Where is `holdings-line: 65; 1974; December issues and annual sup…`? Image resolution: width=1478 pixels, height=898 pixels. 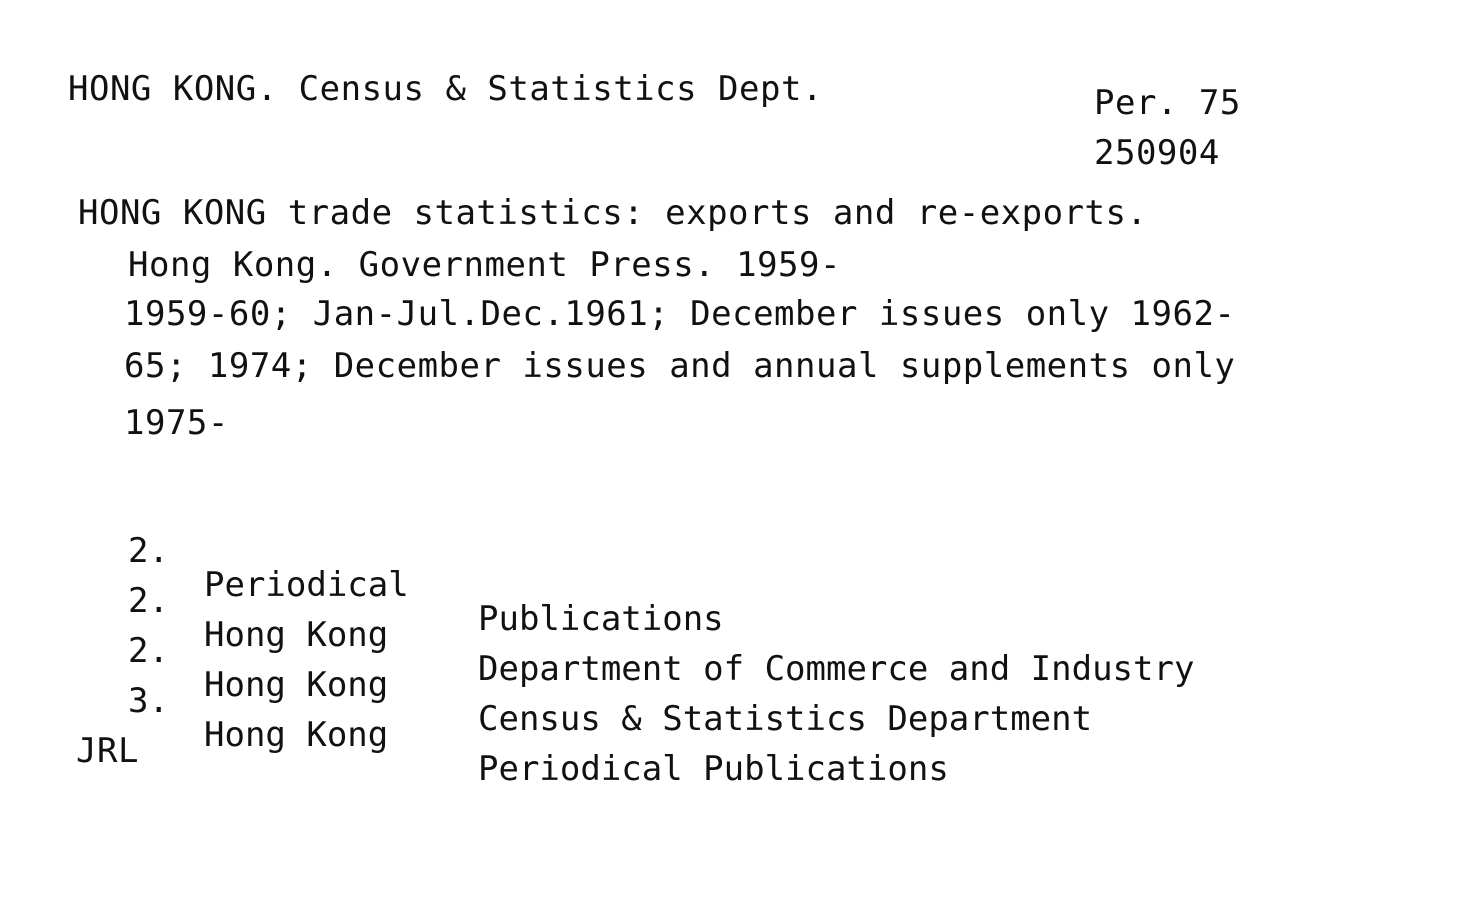
holdings-line: 65; 1974; December issues and annual sup… is located at coordinates (680, 366).